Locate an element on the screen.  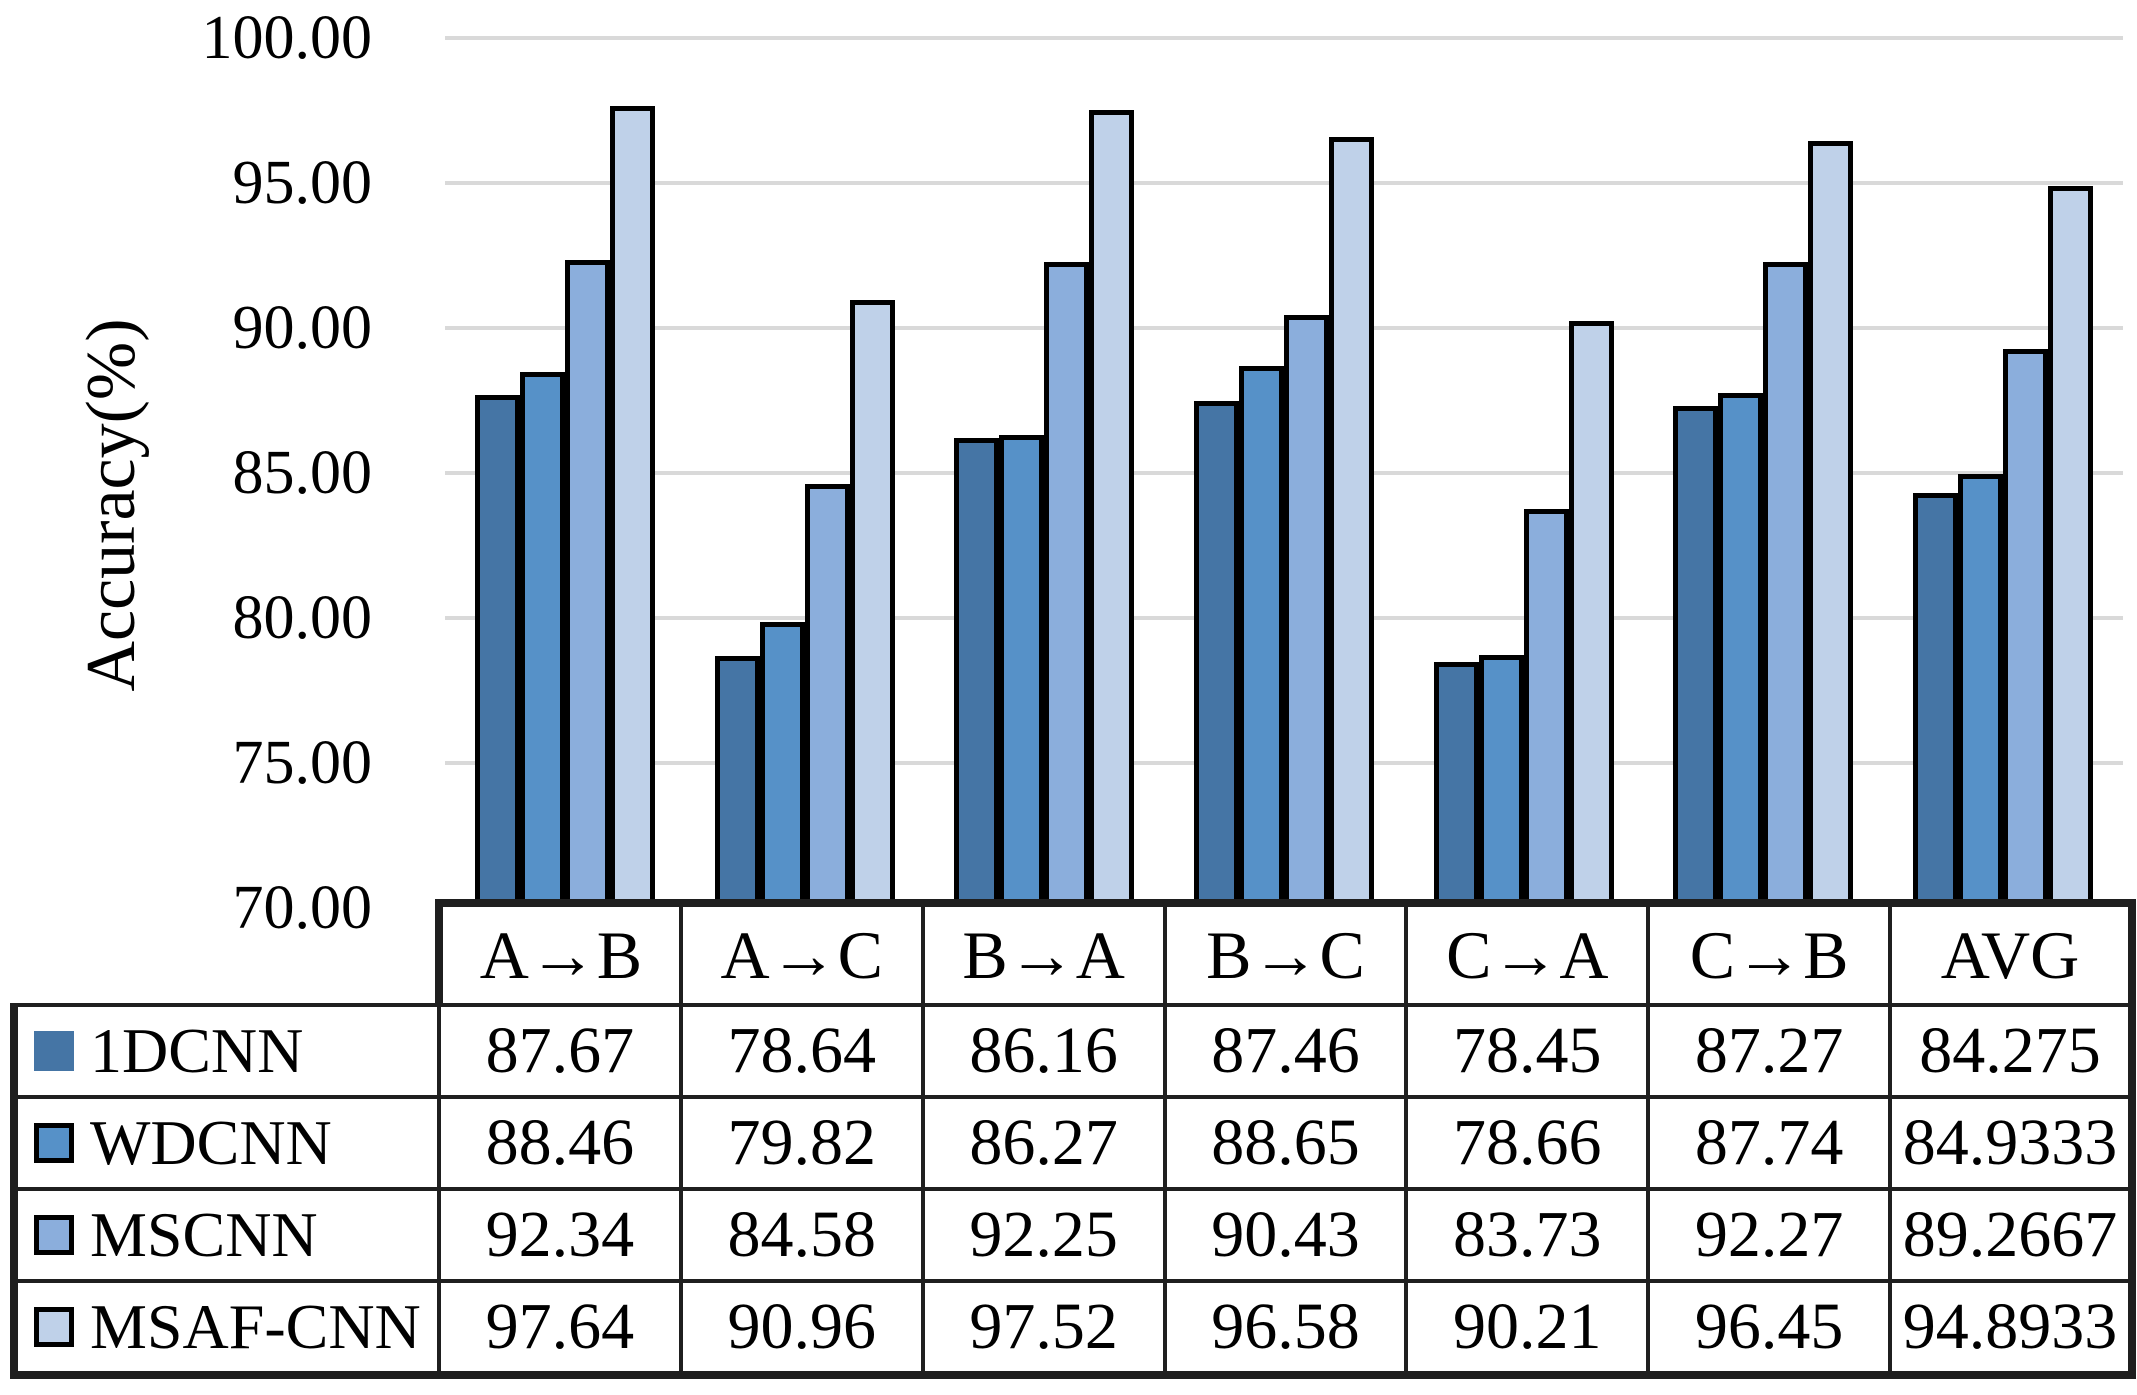
table-header-cell-A→C: A→C is located at coordinates (801, 953).